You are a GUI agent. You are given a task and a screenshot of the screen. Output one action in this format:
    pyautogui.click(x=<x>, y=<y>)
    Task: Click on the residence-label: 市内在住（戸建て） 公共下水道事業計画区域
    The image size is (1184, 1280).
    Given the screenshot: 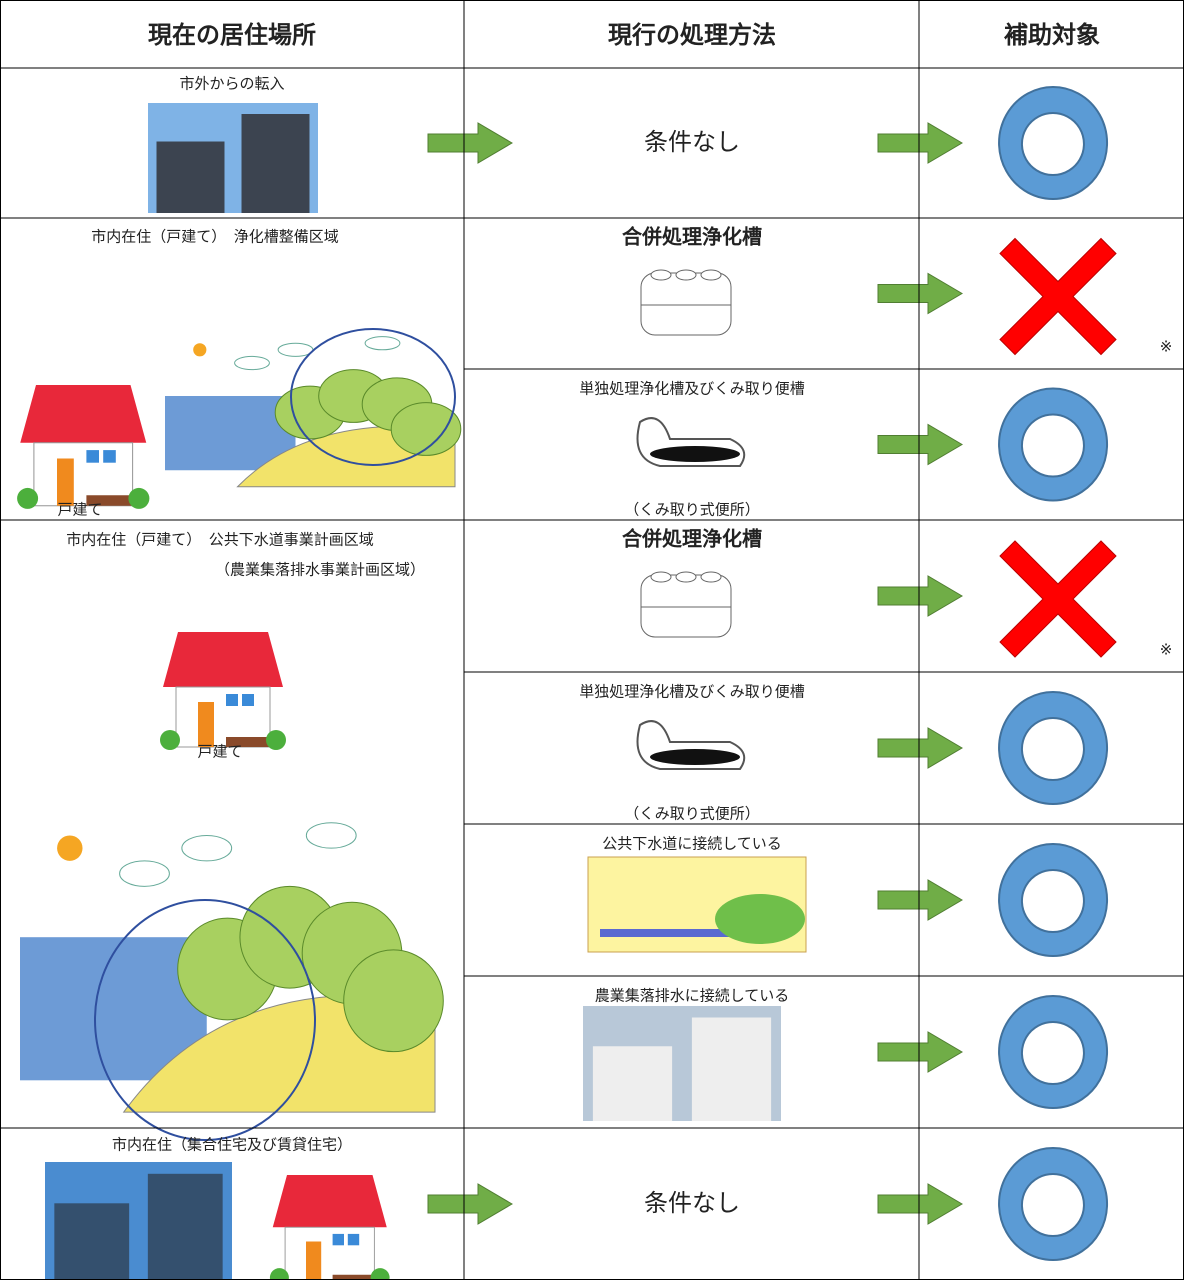 What is the action you would take?
    pyautogui.click(x=220, y=540)
    